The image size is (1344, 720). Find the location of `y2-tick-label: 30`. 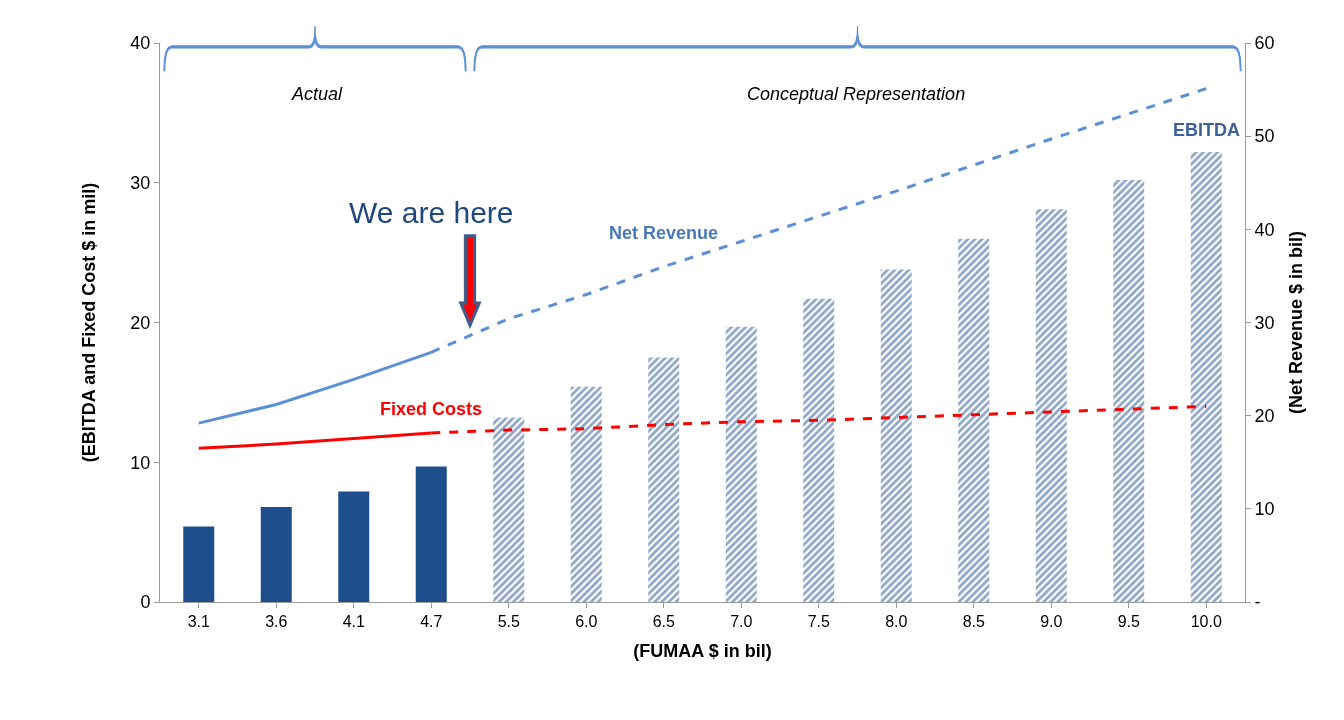

y2-tick-label: 30 is located at coordinates (1264, 322).